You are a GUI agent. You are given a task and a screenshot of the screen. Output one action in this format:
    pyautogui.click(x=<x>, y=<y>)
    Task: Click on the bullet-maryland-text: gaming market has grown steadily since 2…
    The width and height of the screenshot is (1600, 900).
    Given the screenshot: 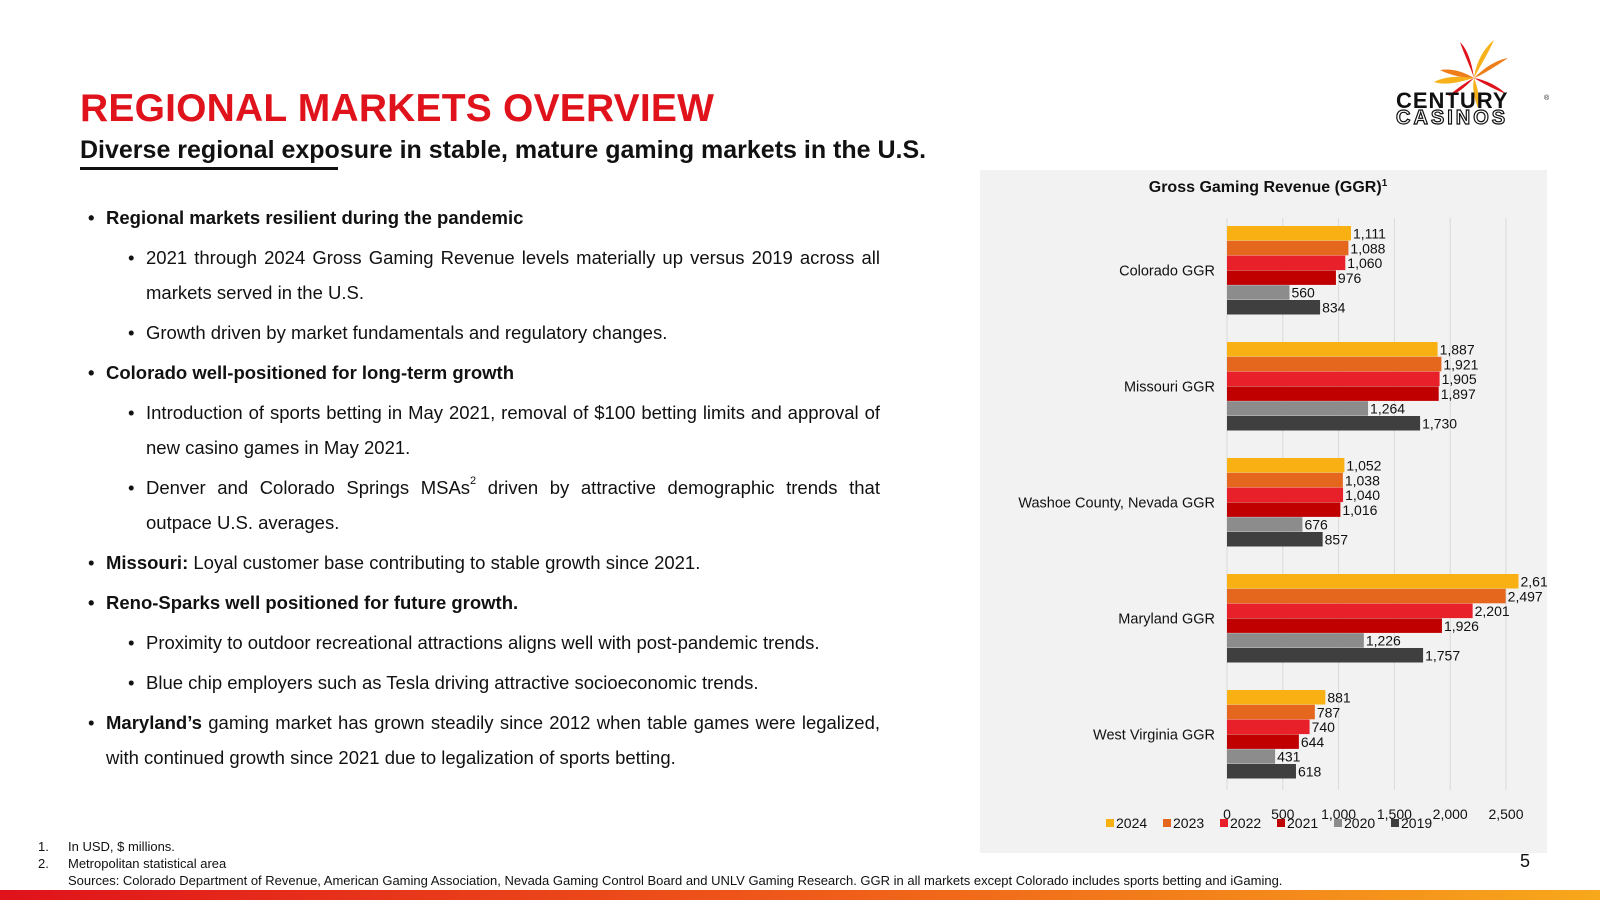 What is the action you would take?
    pyautogui.click(x=493, y=740)
    